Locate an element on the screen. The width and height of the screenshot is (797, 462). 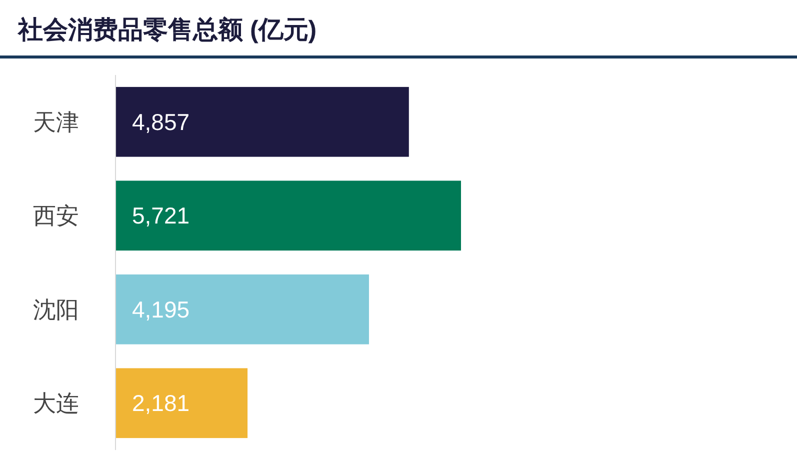
data-label: 2,181 is located at coordinates (161, 403).